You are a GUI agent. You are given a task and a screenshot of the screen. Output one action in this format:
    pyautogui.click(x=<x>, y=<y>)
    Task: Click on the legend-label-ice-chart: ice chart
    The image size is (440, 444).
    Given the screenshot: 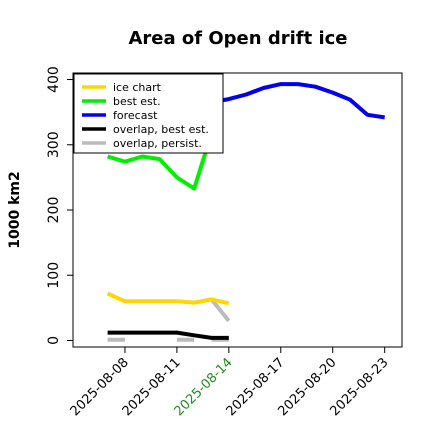 What is the action you would take?
    pyautogui.click(x=137, y=87)
    